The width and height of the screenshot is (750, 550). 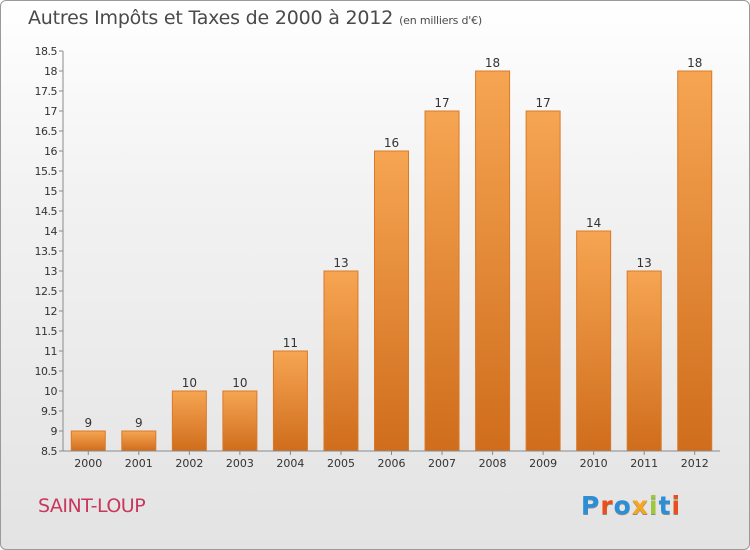 What do you see at coordinates (593, 223) in the screenshot?
I see `bar-value-label: 14` at bounding box center [593, 223].